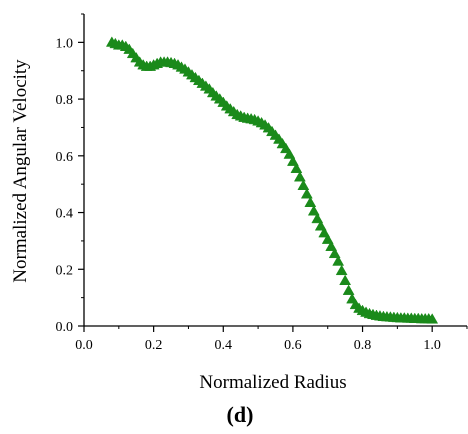 This screenshot has width=468, height=434. I want to click on x-tick-label: 0.2, so click(154, 345).